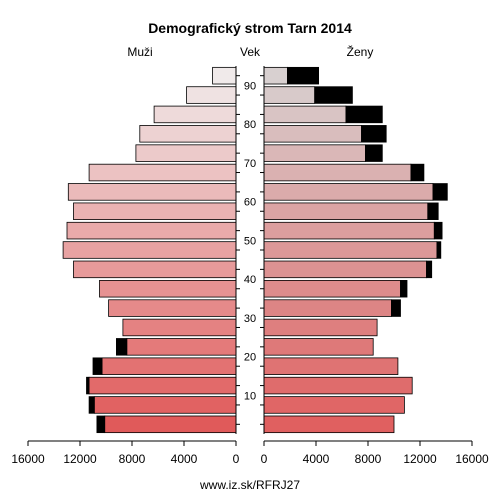 This screenshot has width=500, height=500. What do you see at coordinates (360, 51) in the screenshot?
I see `women-label: Ženy` at bounding box center [360, 51].